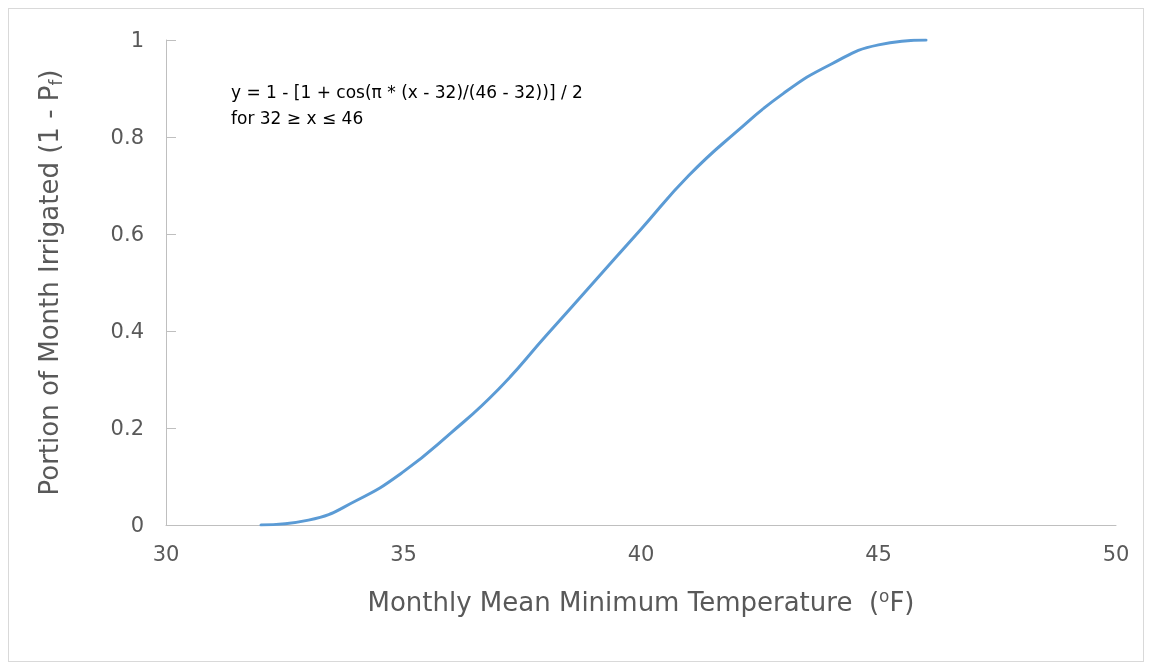 This screenshot has width=1152, height=670. I want to click on y-tick-label: 1, so click(137, 40).